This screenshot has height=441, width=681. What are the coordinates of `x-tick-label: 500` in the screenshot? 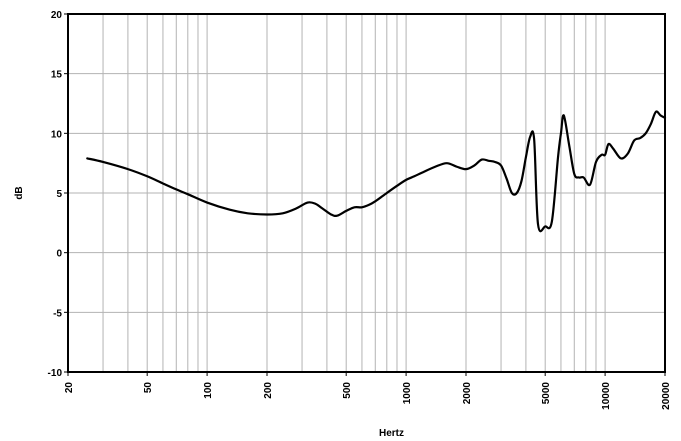 It's located at (347, 390).